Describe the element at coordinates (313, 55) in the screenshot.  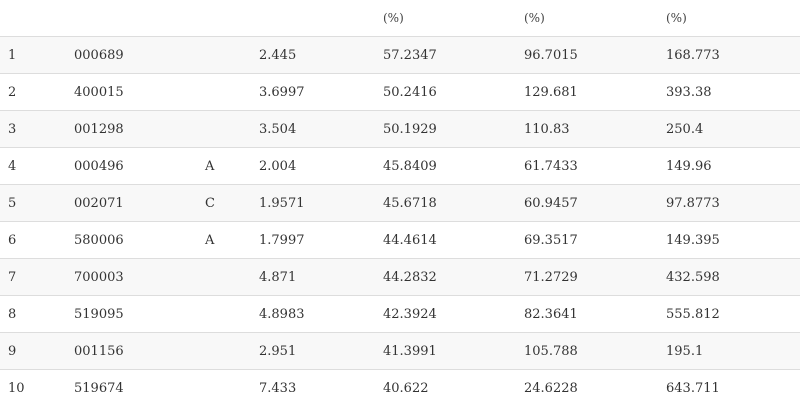
I see `table-cell: 2.445` at that location.